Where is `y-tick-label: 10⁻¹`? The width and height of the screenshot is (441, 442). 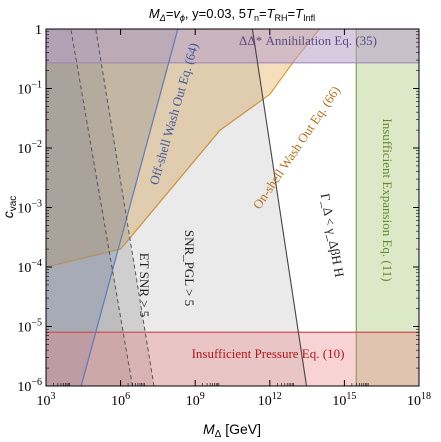 y-tick-label: 10⁻¹ is located at coordinates (29, 89).